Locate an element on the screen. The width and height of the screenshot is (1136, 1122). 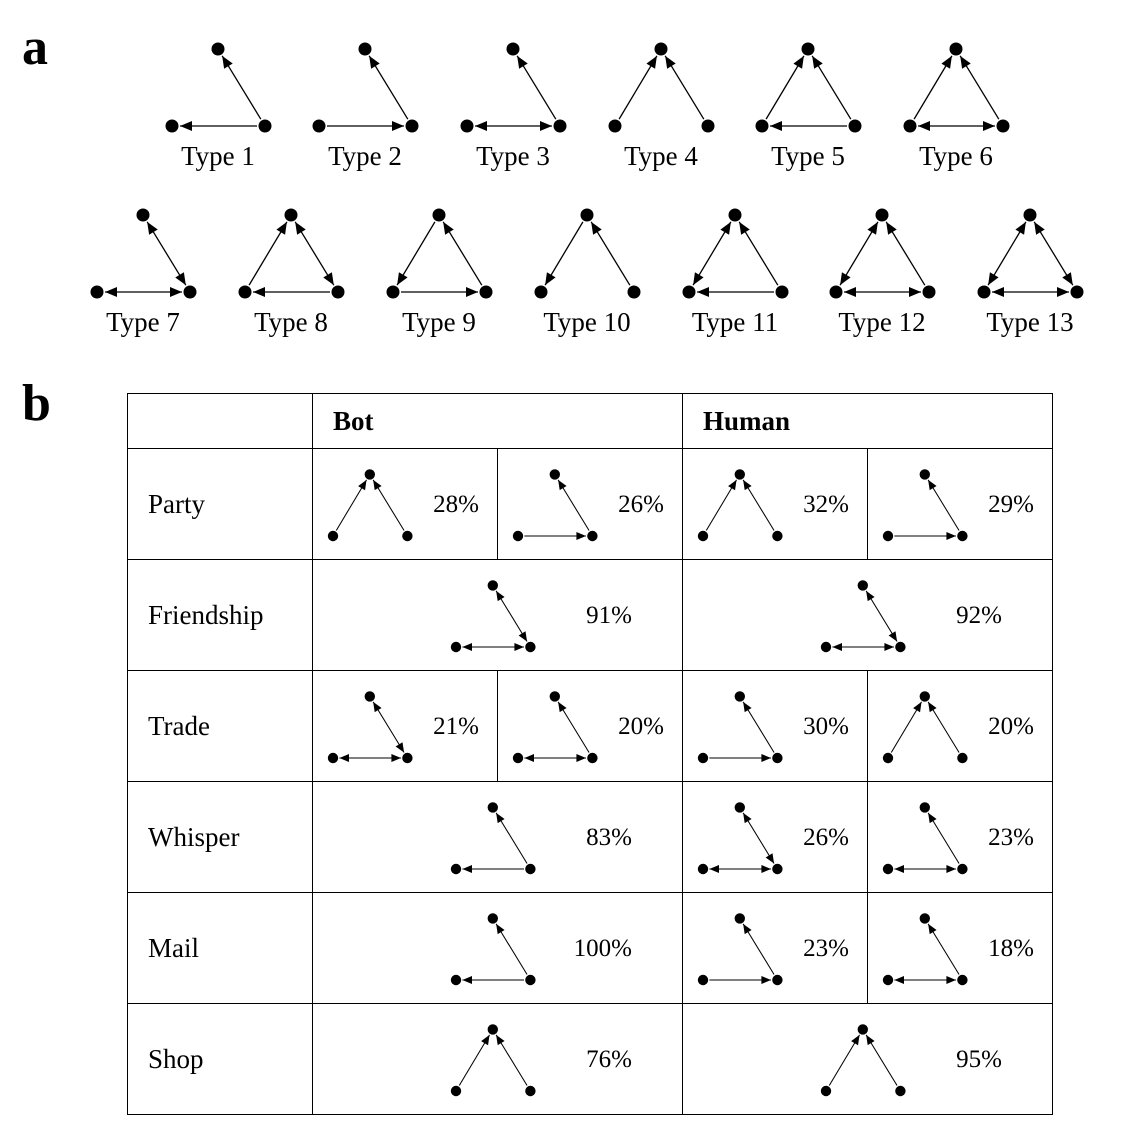
human-motif-cell: 23% is located at coordinates (960, 837).